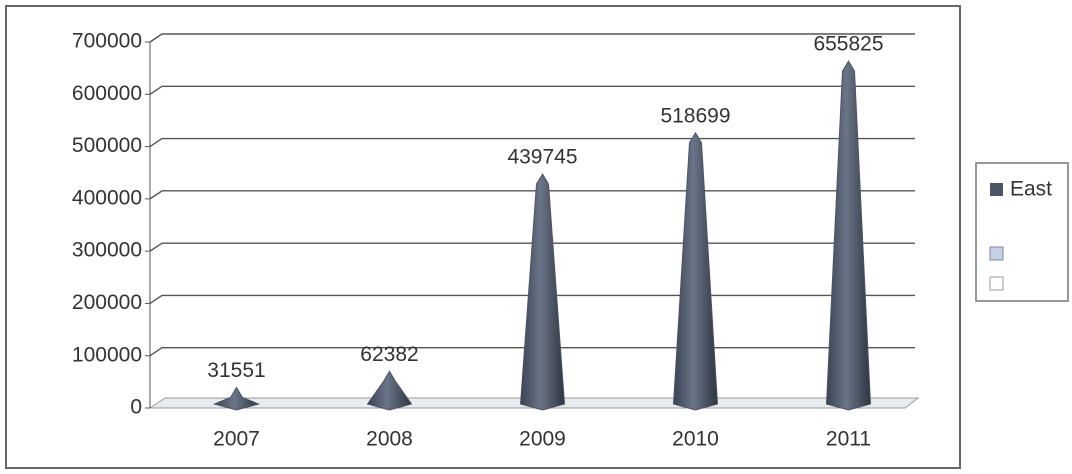  I want to click on data-label: 62382, so click(389, 354).